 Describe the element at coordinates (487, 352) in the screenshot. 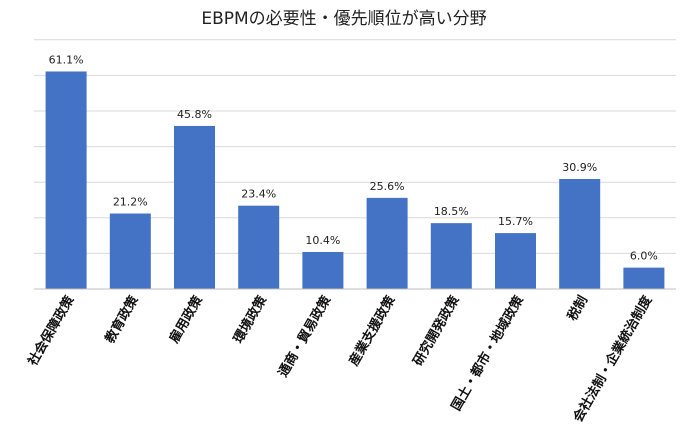

I see `category-label-8: 国土・都市・地域政策` at that location.